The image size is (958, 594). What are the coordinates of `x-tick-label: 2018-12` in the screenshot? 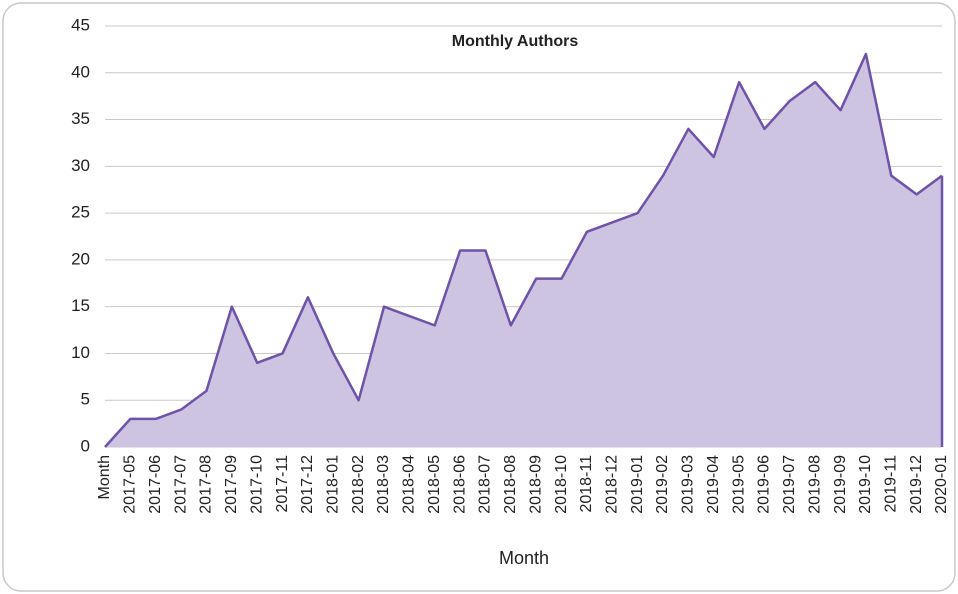 It's located at (611, 484).